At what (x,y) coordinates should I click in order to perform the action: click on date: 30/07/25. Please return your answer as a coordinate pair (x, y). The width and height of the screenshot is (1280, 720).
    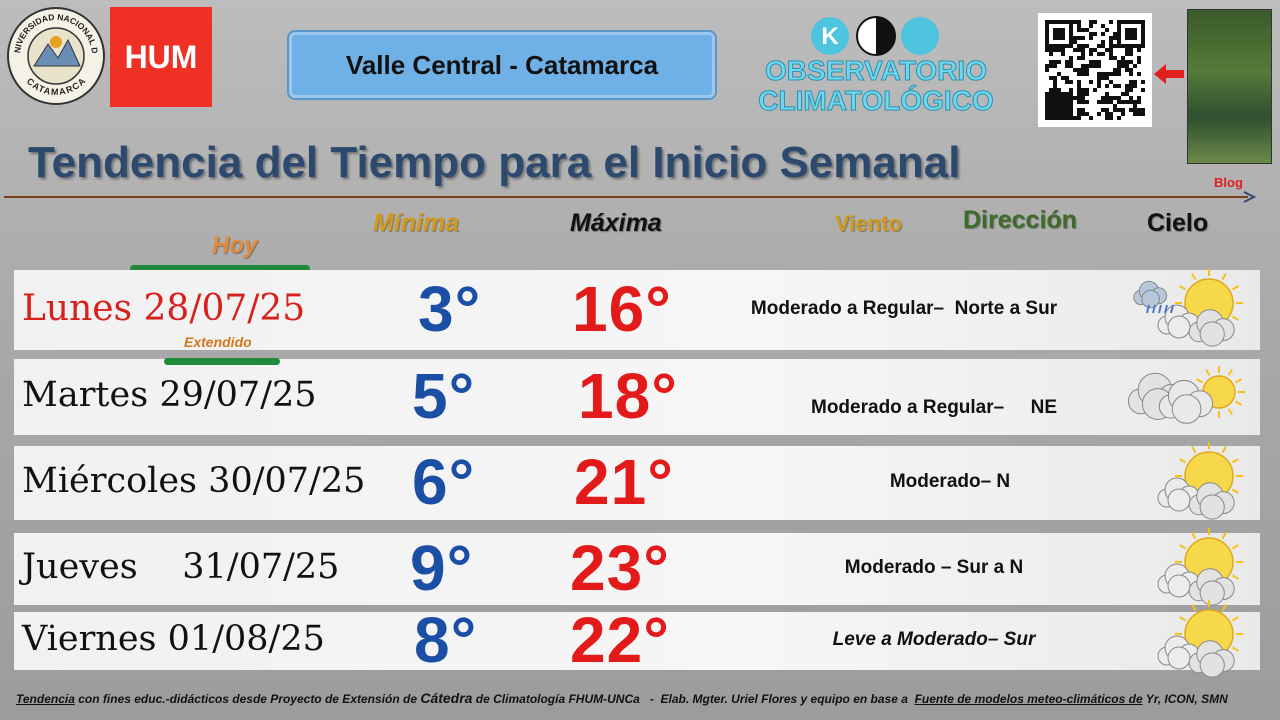
    Looking at the image, I should click on (287, 481).